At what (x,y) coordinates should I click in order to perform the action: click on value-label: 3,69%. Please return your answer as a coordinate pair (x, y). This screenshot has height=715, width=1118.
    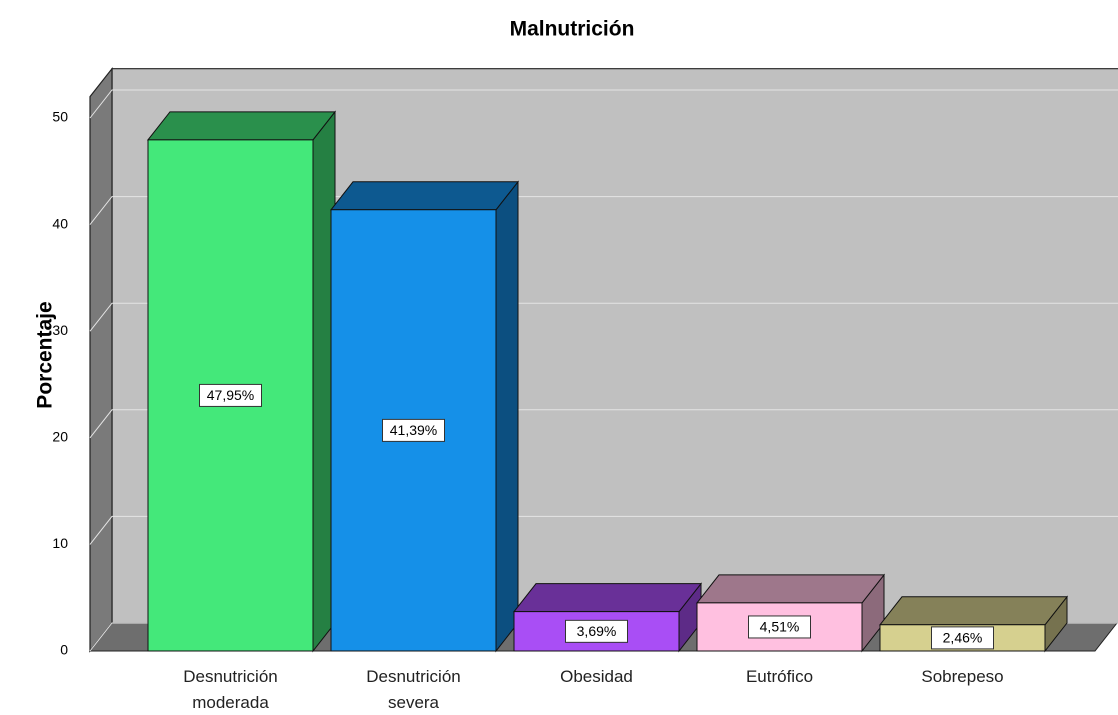
    Looking at the image, I should click on (597, 631).